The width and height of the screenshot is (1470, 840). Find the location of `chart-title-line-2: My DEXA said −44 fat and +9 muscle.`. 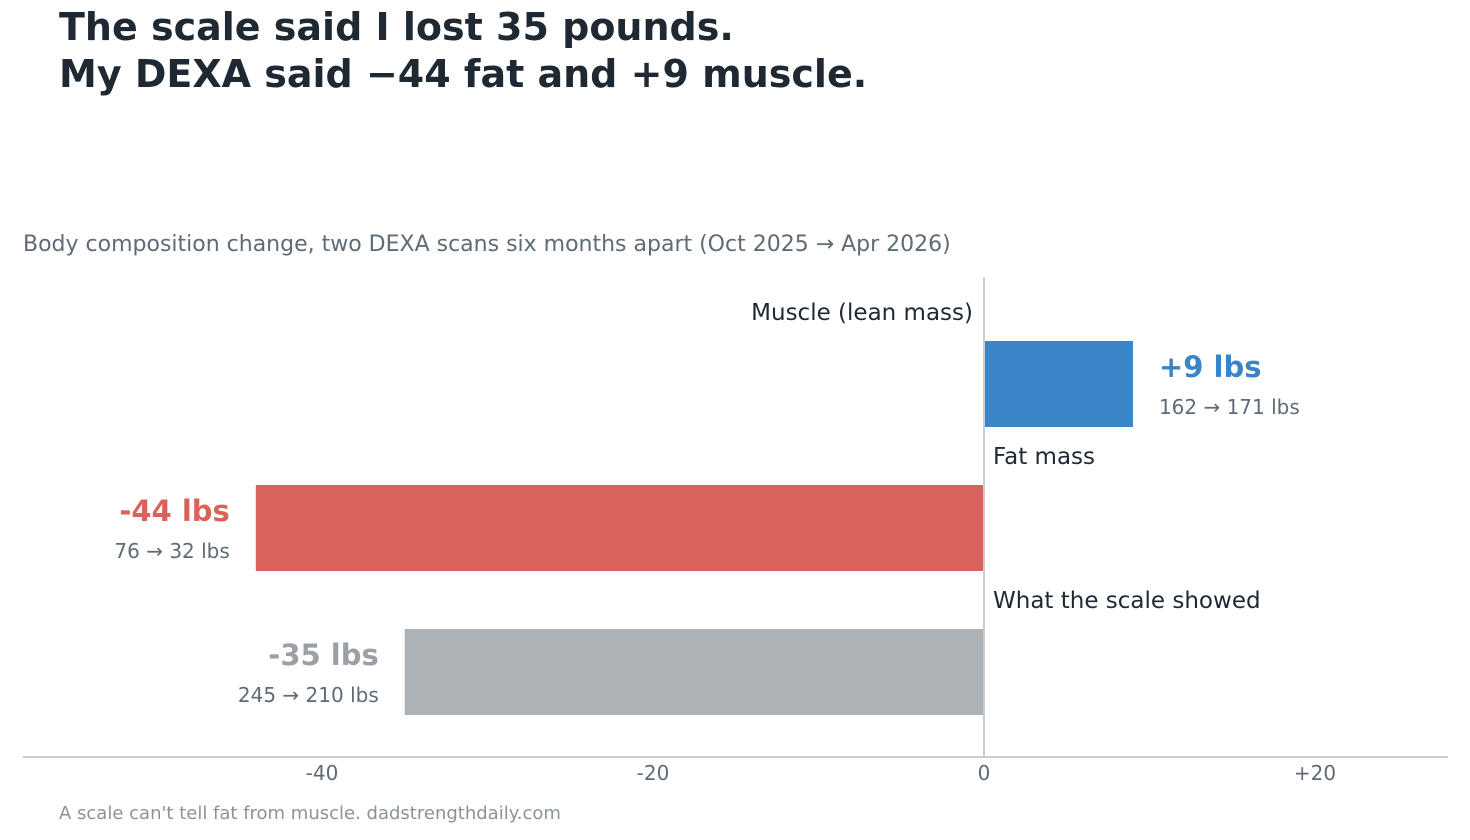

chart-title-line-2: My DEXA said −44 fat and +9 muscle. is located at coordinates (463, 74).